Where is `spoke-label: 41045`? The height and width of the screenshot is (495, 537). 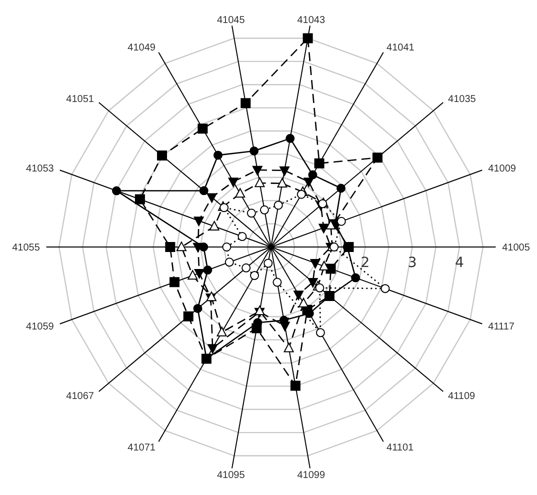 spoke-label: 41045 is located at coordinates (231, 20).